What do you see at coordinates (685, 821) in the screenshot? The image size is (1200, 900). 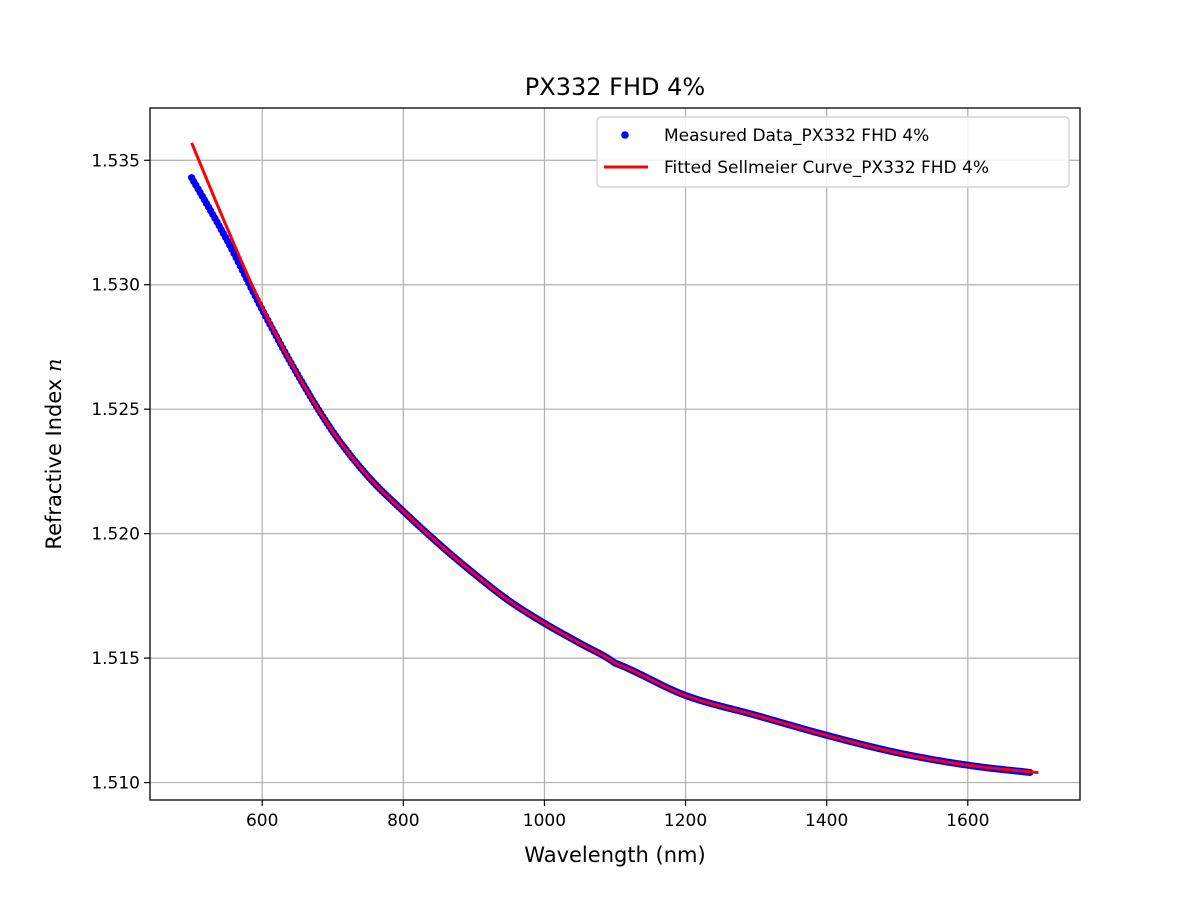 I see `x-tick-label: 1200` at bounding box center [685, 821].